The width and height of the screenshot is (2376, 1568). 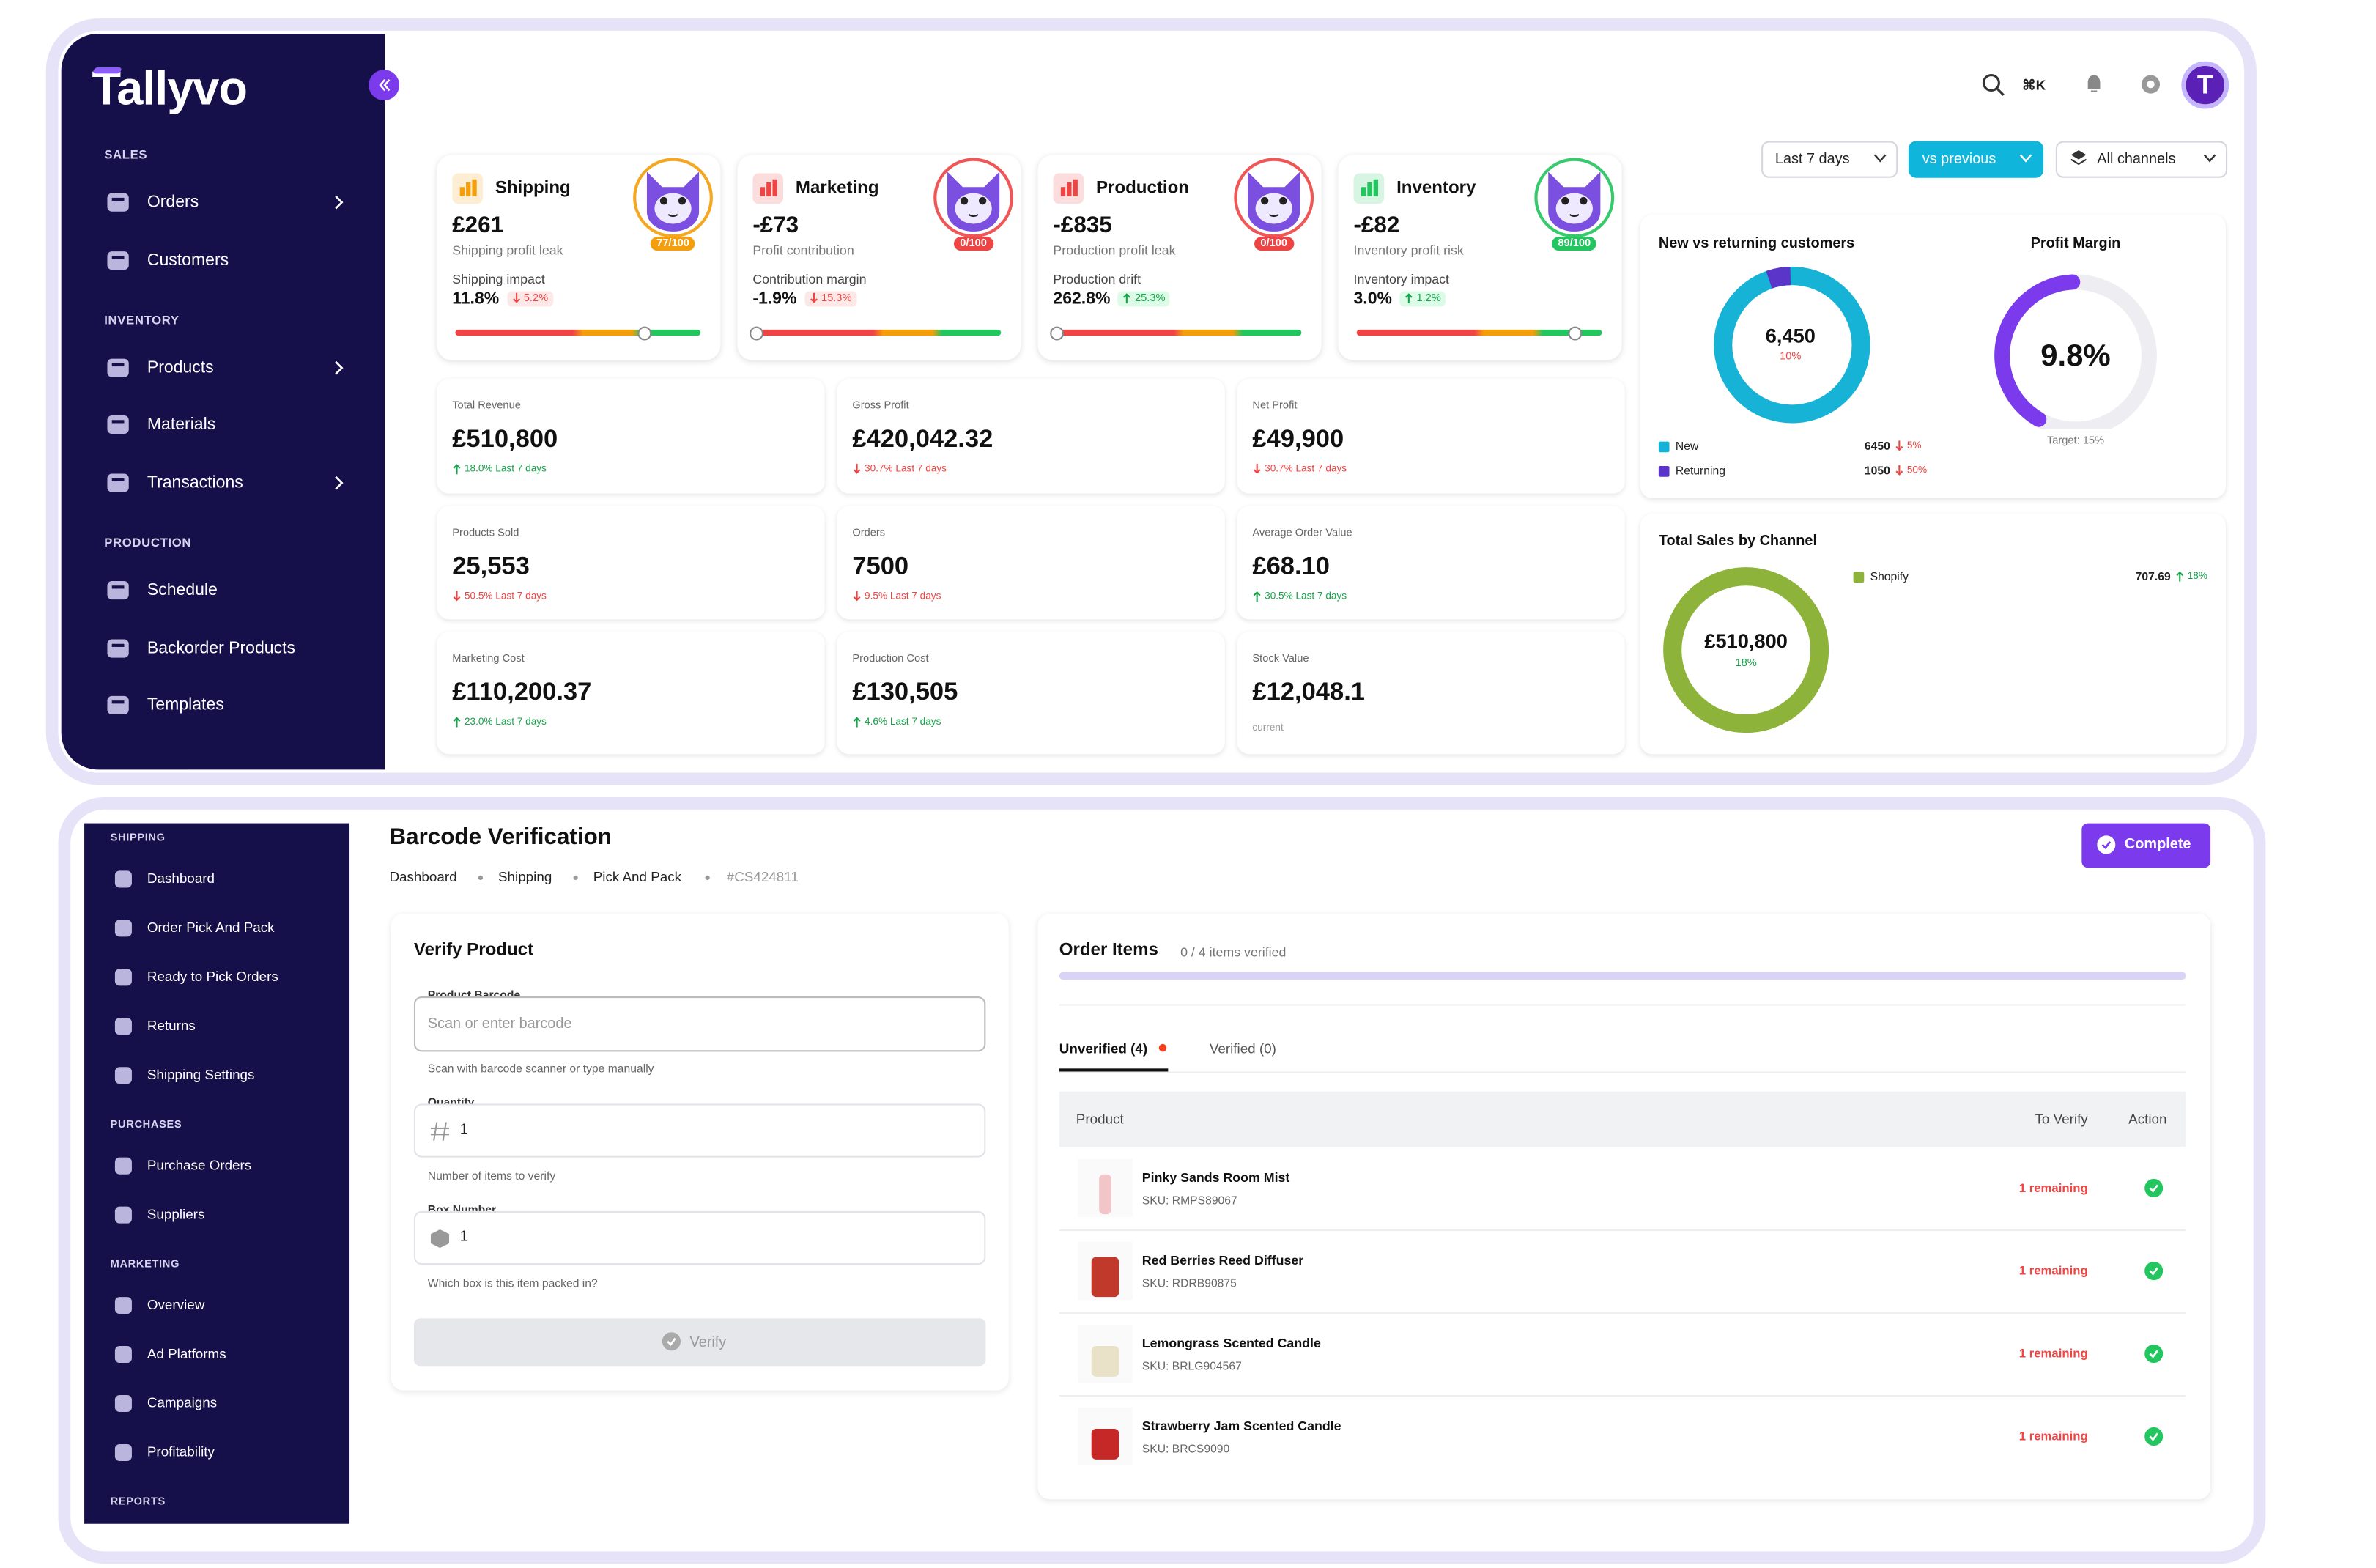 I want to click on customers-card, so click(x=1933, y=356).